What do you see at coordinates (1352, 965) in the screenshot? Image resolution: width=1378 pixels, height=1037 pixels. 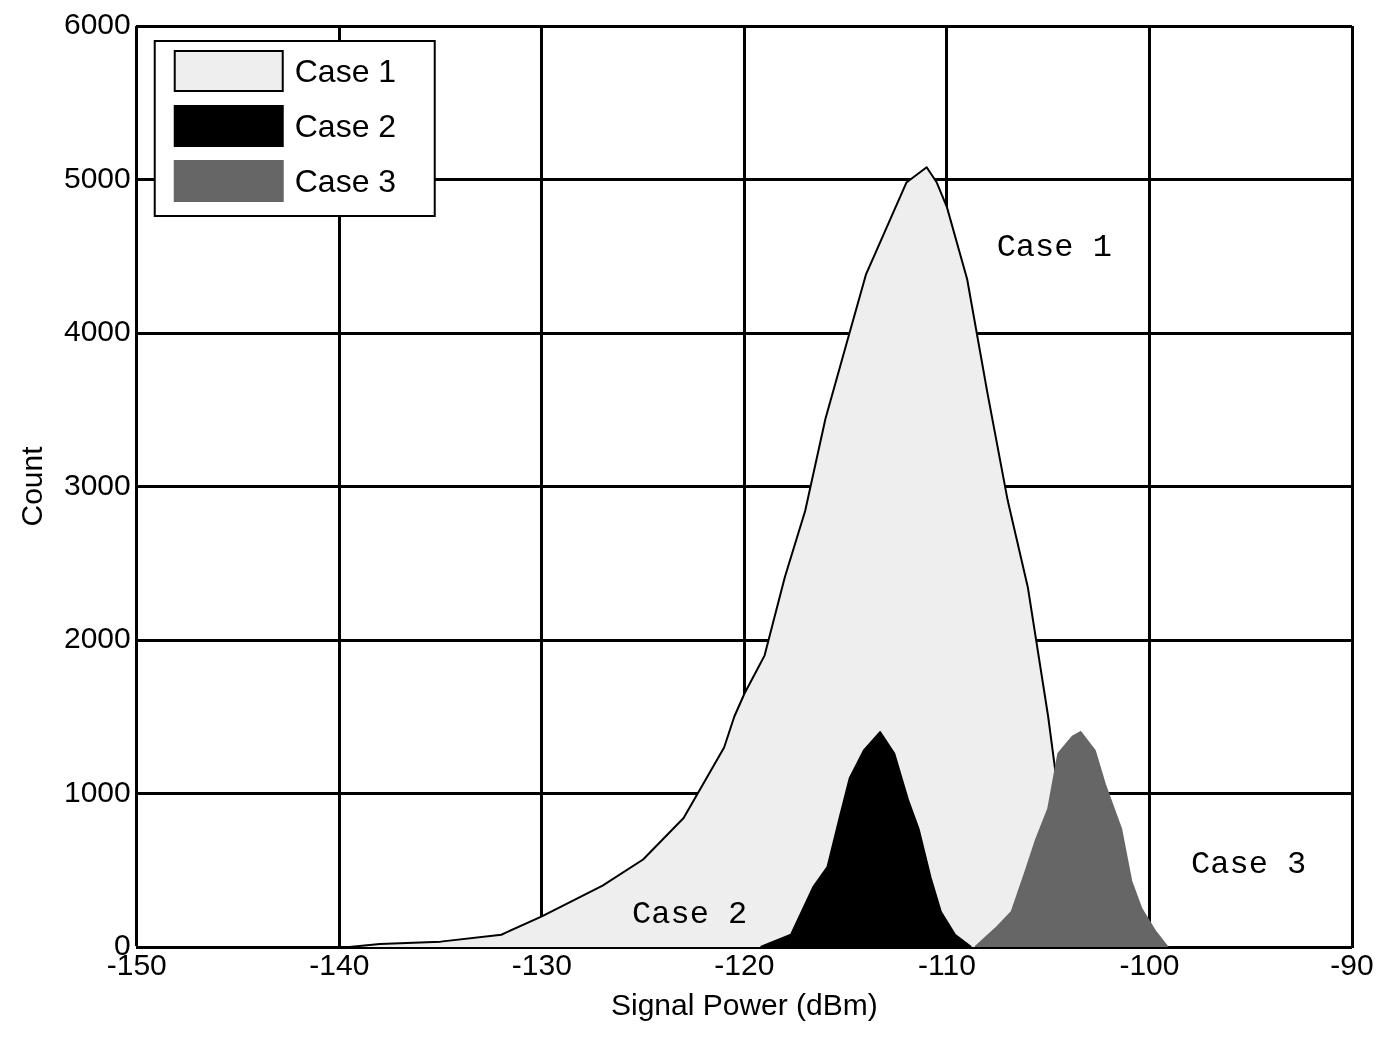 I see `x-tick-label: -90` at bounding box center [1352, 965].